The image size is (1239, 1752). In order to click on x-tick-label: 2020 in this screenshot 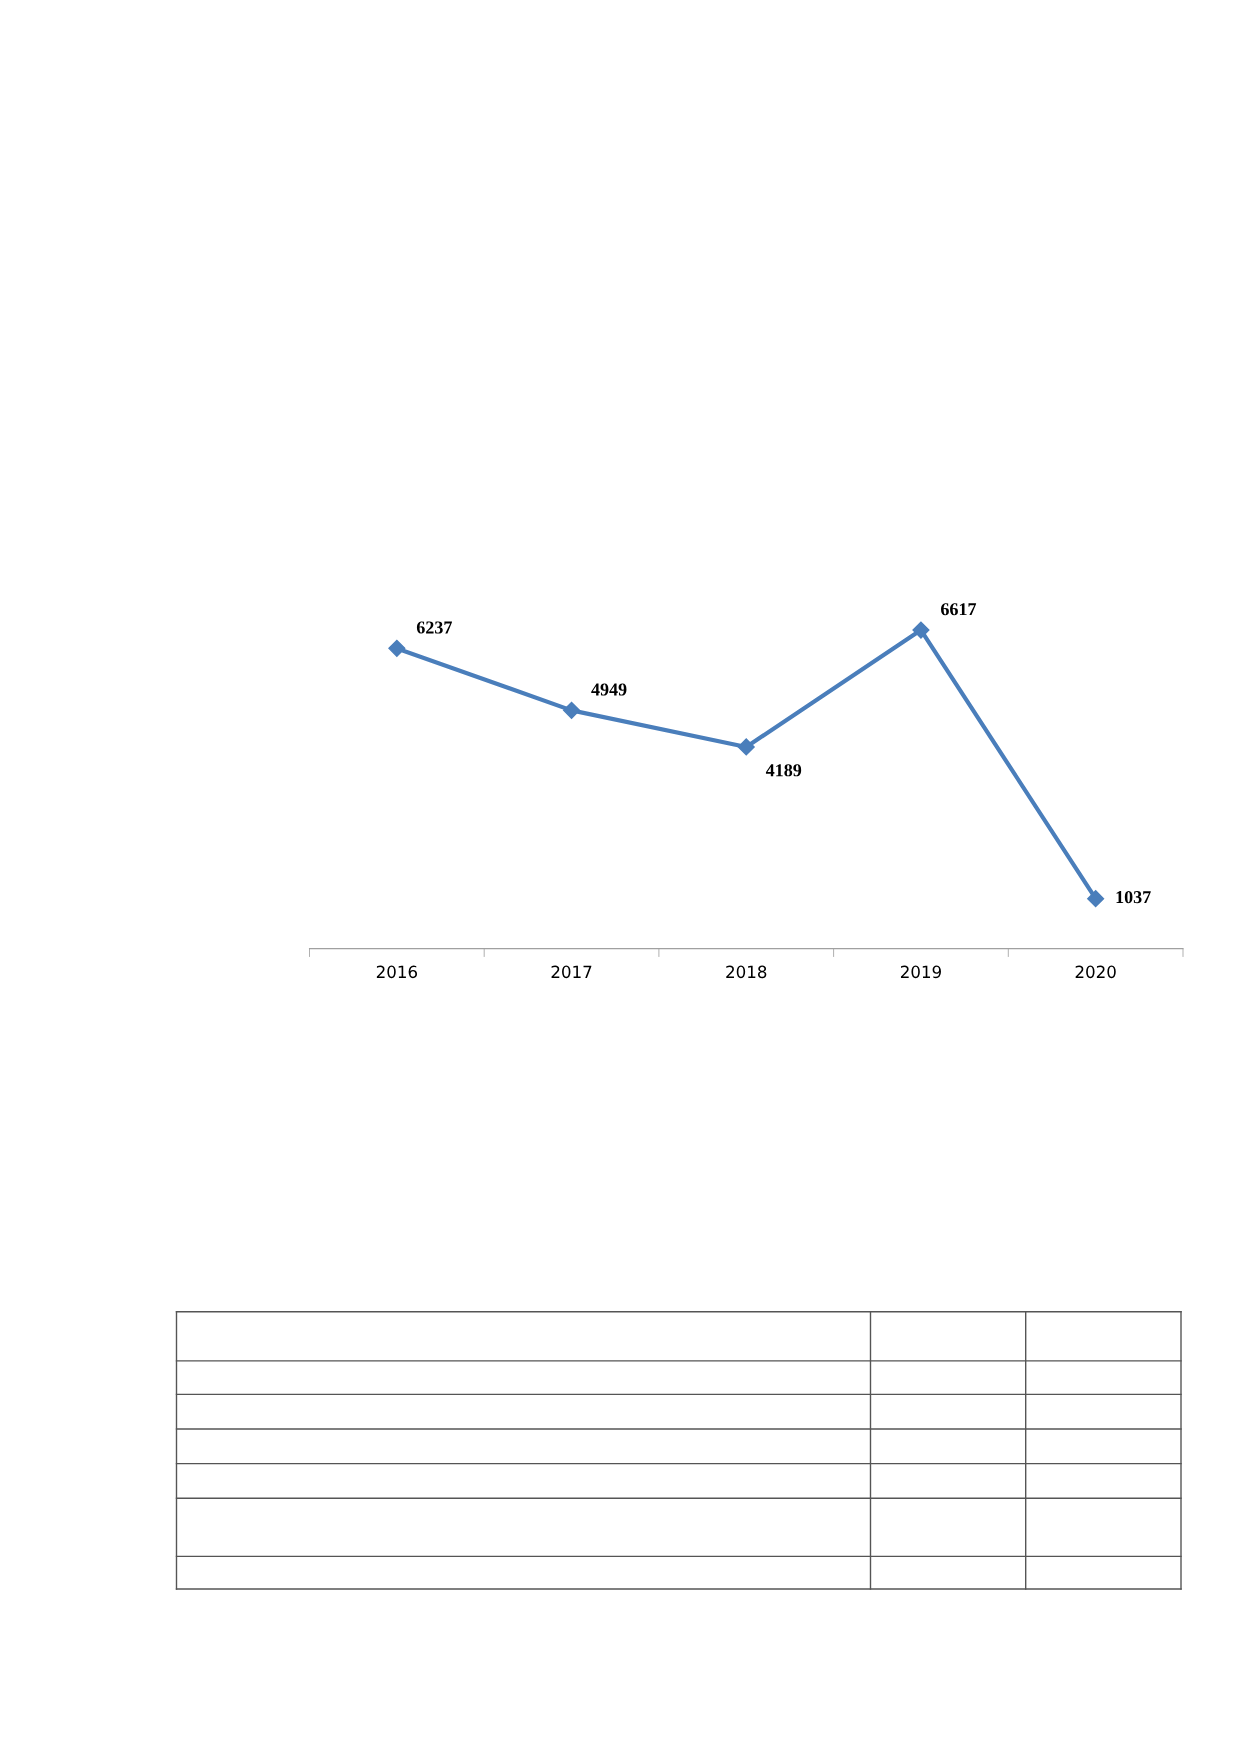, I will do `click(1095, 972)`.